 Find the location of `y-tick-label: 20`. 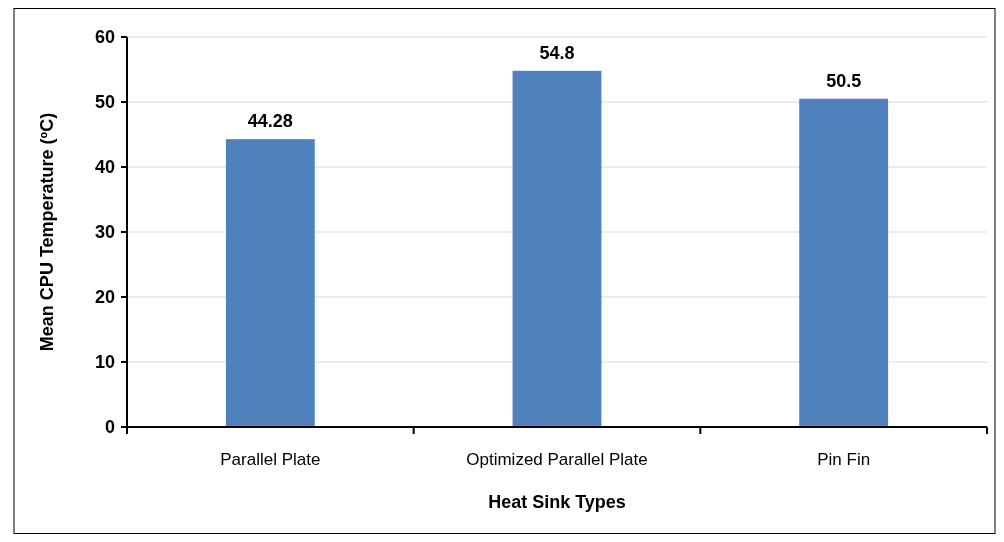

y-tick-label: 20 is located at coordinates (104, 297).